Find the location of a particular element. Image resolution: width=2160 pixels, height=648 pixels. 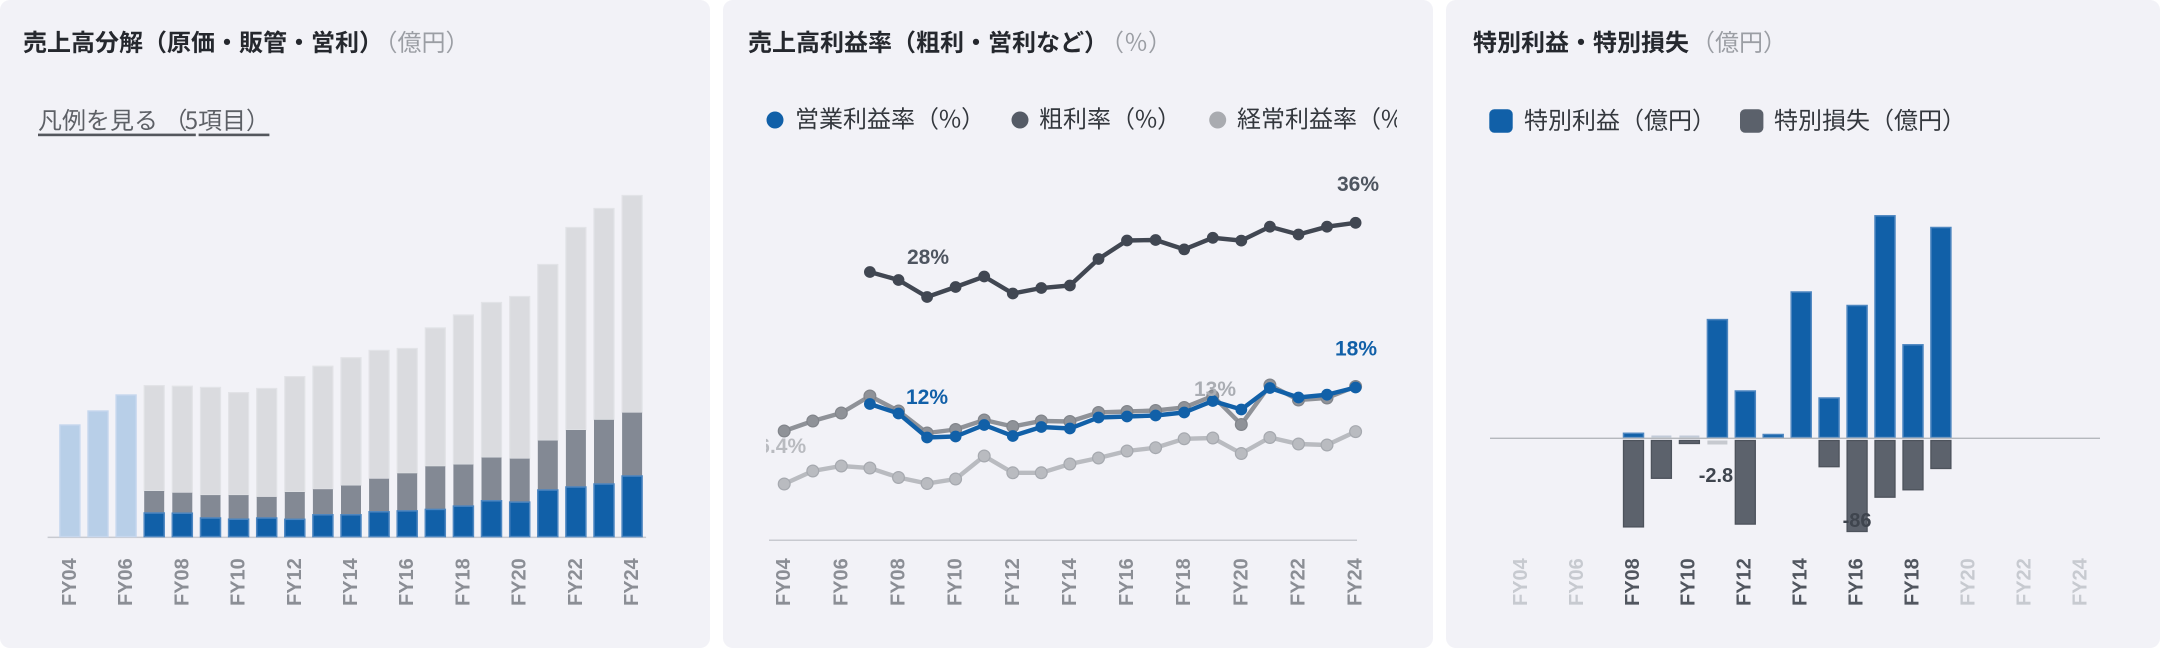

svg-text: -86 is located at coordinates (1857, 521).